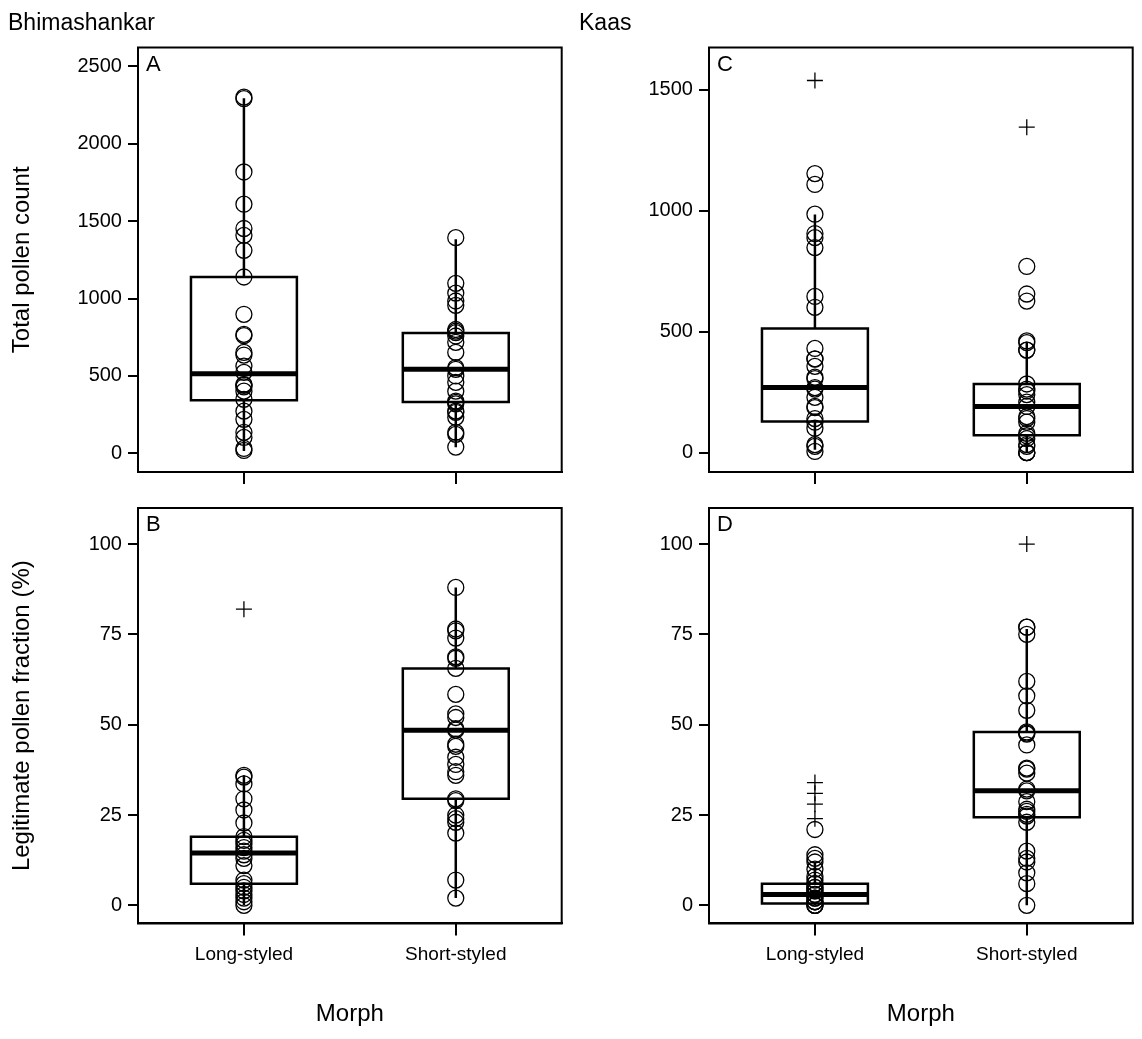 The width and height of the screenshot is (1142, 1039). Describe the element at coordinates (153, 524) in the screenshot. I see `annotation: B` at that location.